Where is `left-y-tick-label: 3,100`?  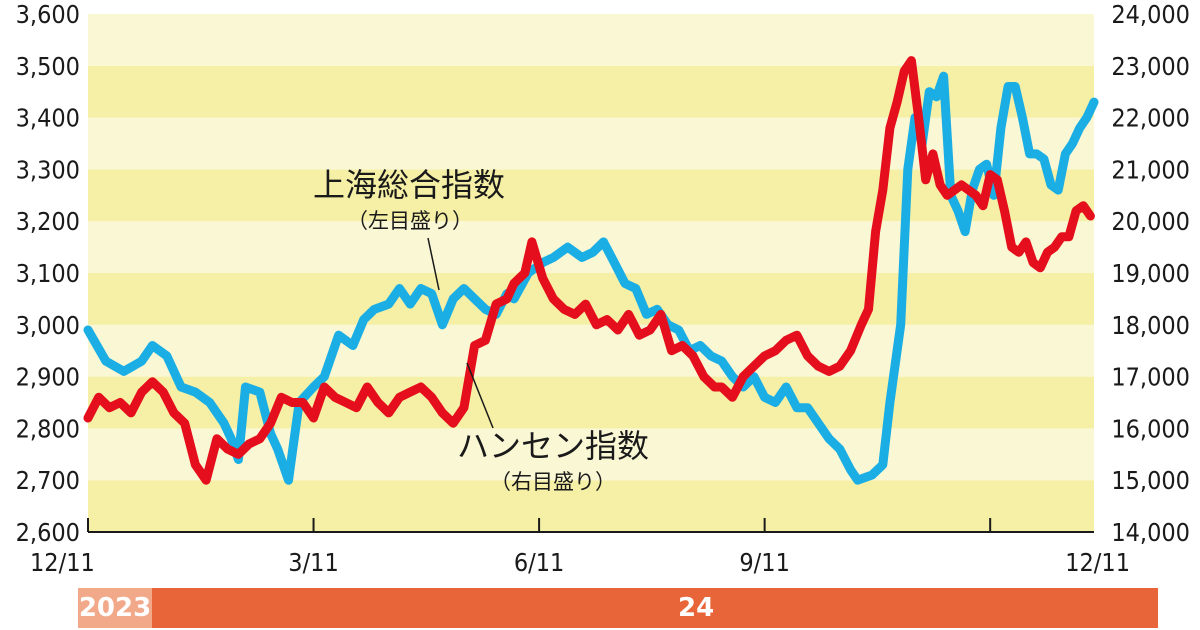
left-y-tick-label: 3,100 is located at coordinates (48, 273).